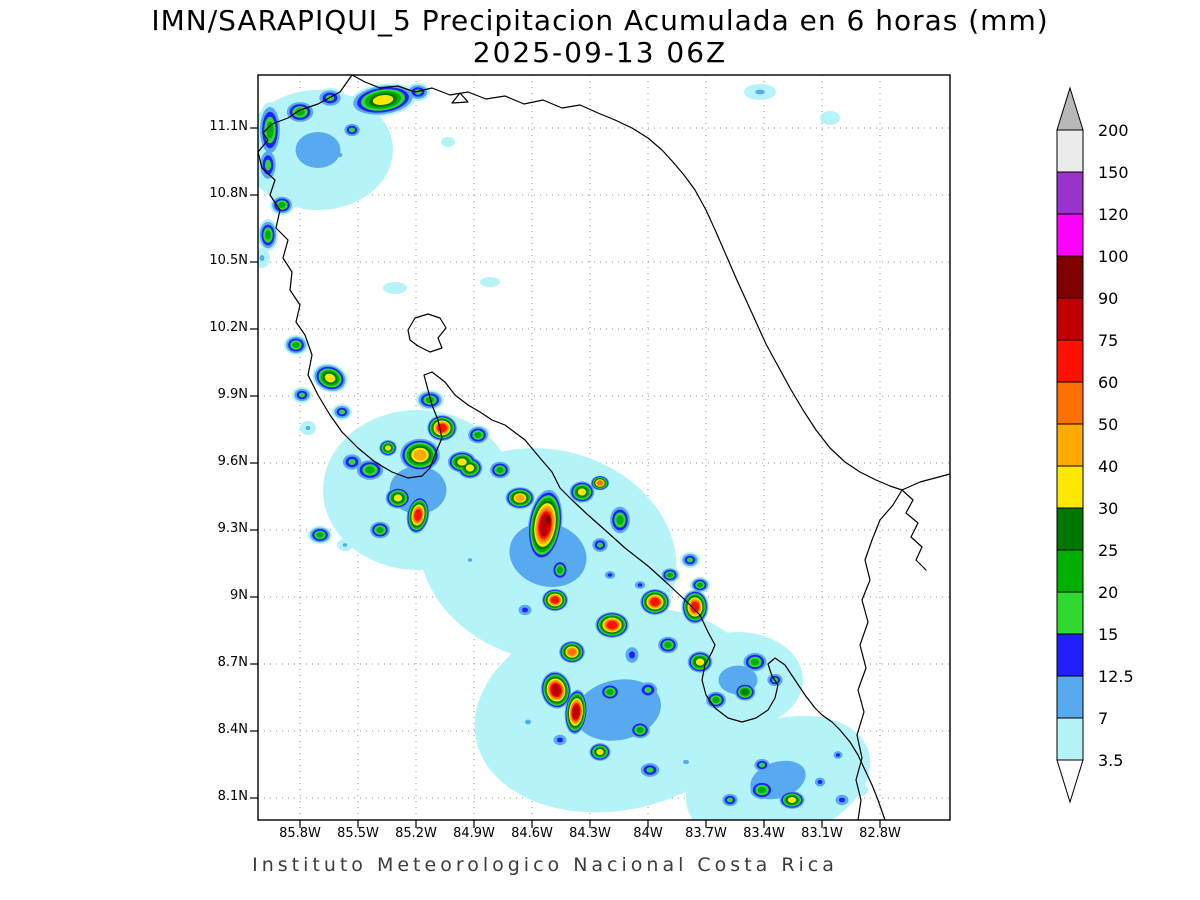 The width and height of the screenshot is (1200, 900). What do you see at coordinates (232, 461) in the screenshot?
I see `y-tick-label: 9.6N` at bounding box center [232, 461].